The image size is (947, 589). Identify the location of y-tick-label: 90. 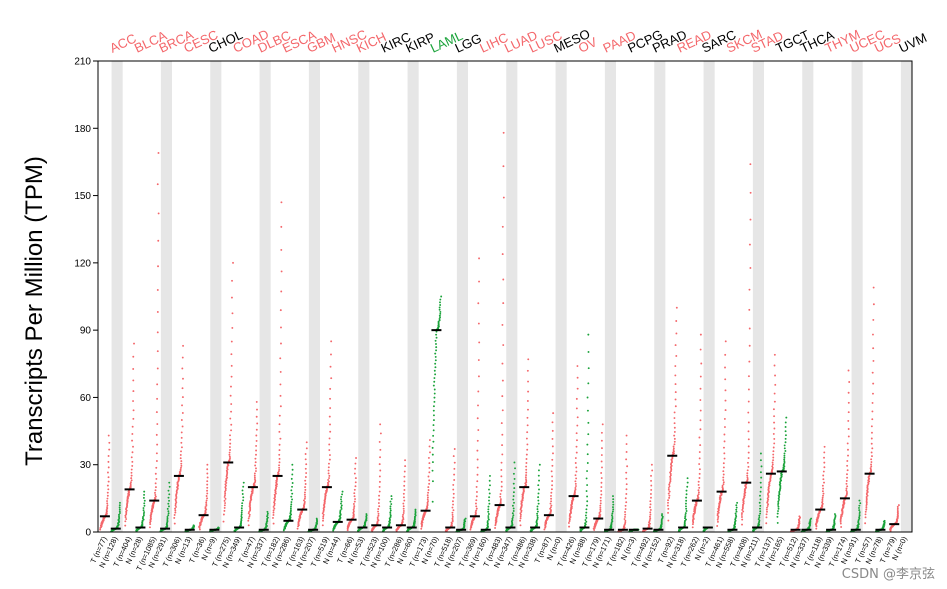
(86, 331).